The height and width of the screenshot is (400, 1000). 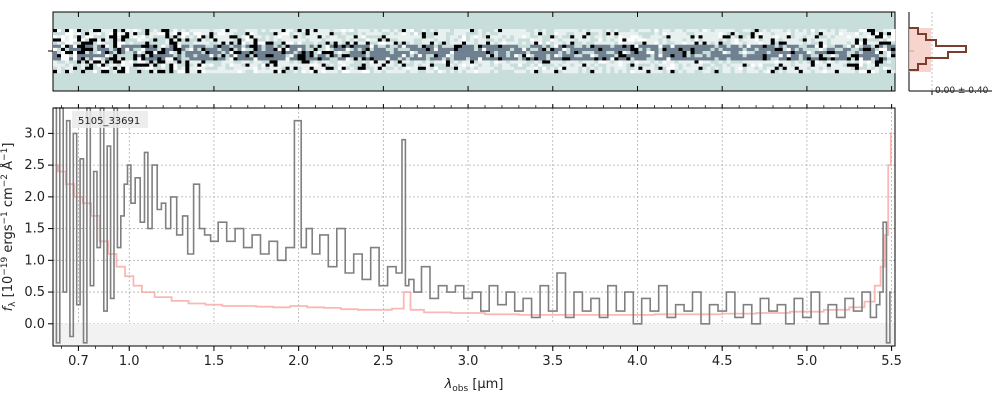 What do you see at coordinates (383, 361) in the screenshot?
I see `x-tick-label-4: 2.5` at bounding box center [383, 361].